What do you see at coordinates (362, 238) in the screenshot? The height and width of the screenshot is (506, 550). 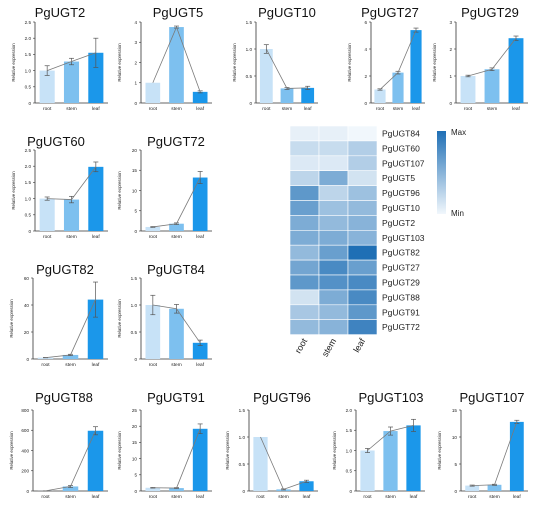 I see `heat-cell-pgugt103-leaf` at bounding box center [362, 238].